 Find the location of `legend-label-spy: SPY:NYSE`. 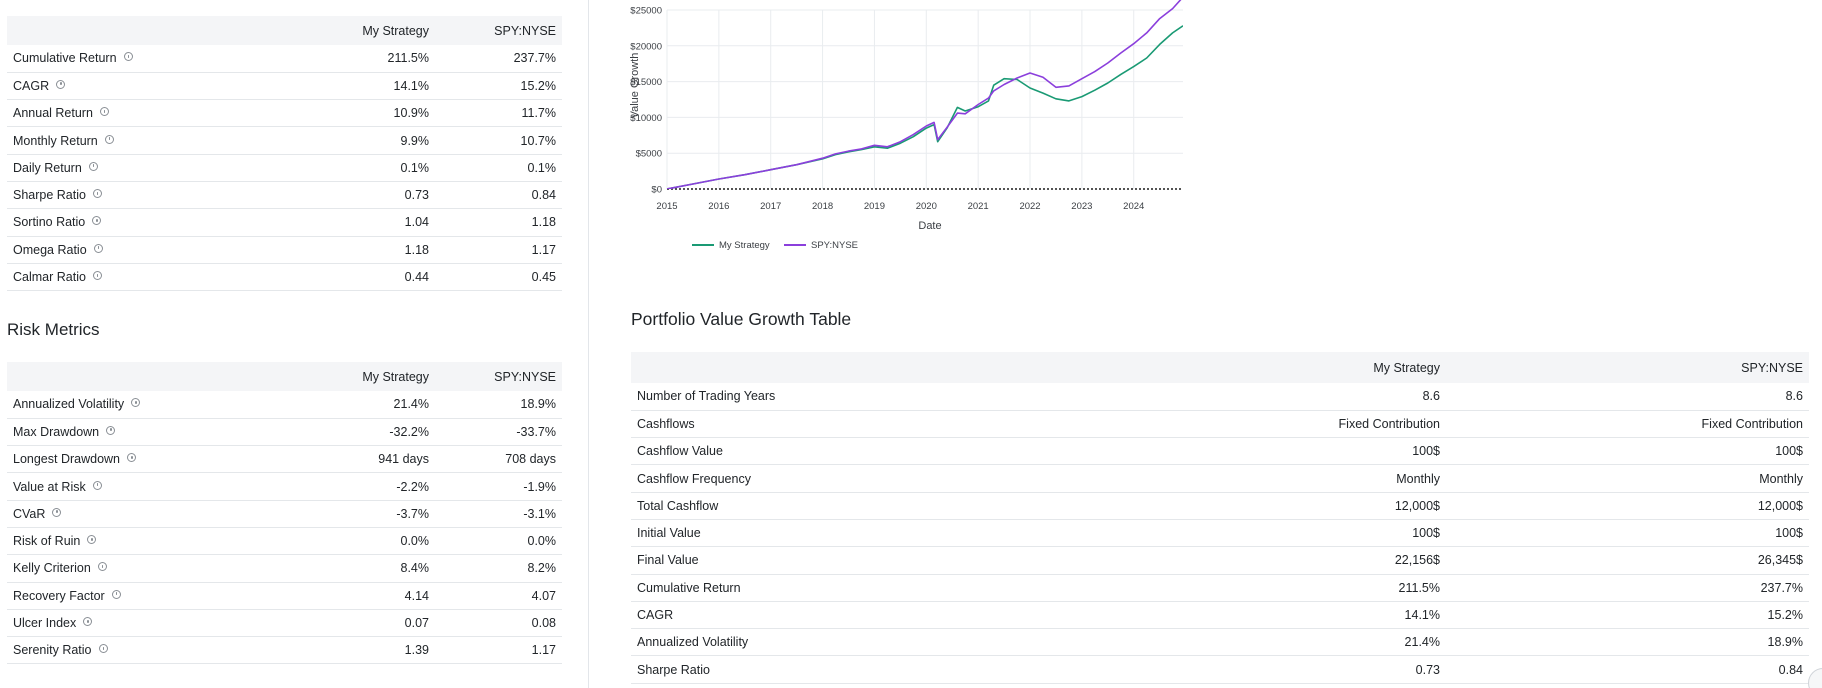

legend-label-spy: SPY:NYSE is located at coordinates (834, 245).